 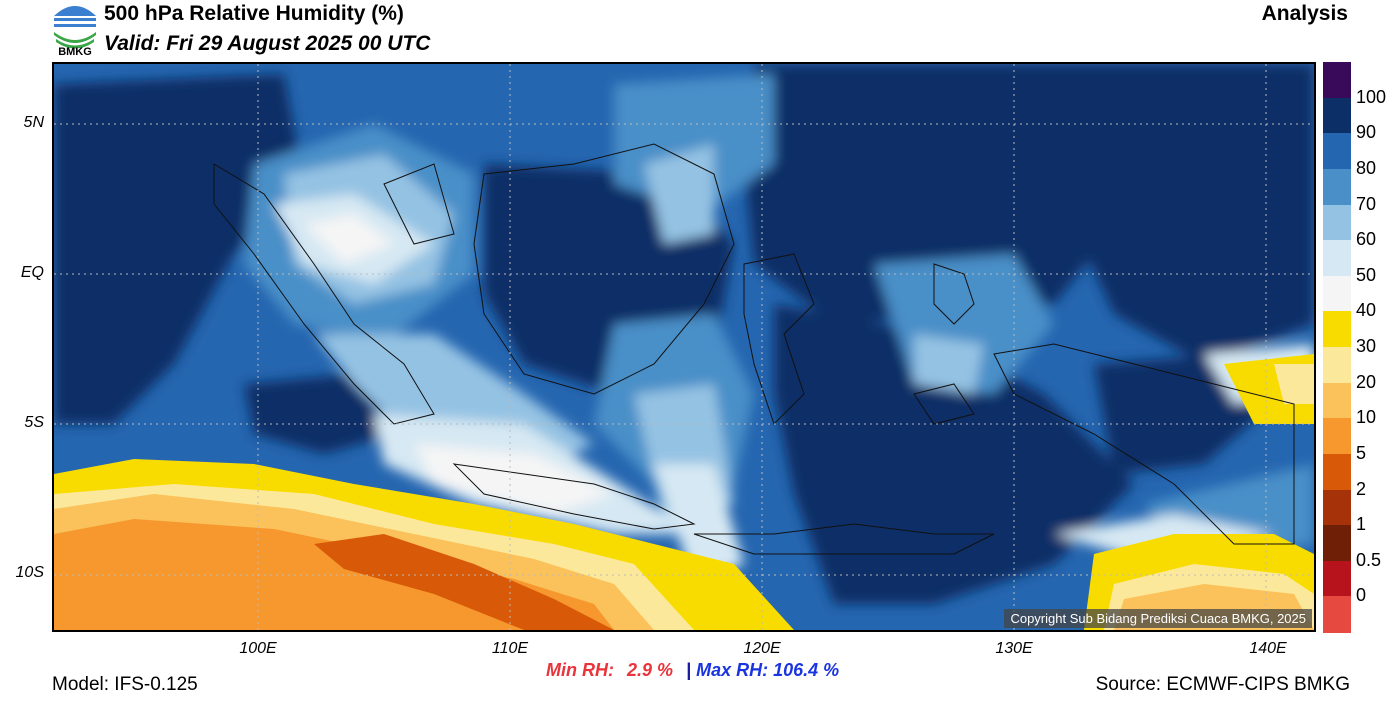 What do you see at coordinates (1361, 595) in the screenshot?
I see `colorbar-label: 0` at bounding box center [1361, 595].